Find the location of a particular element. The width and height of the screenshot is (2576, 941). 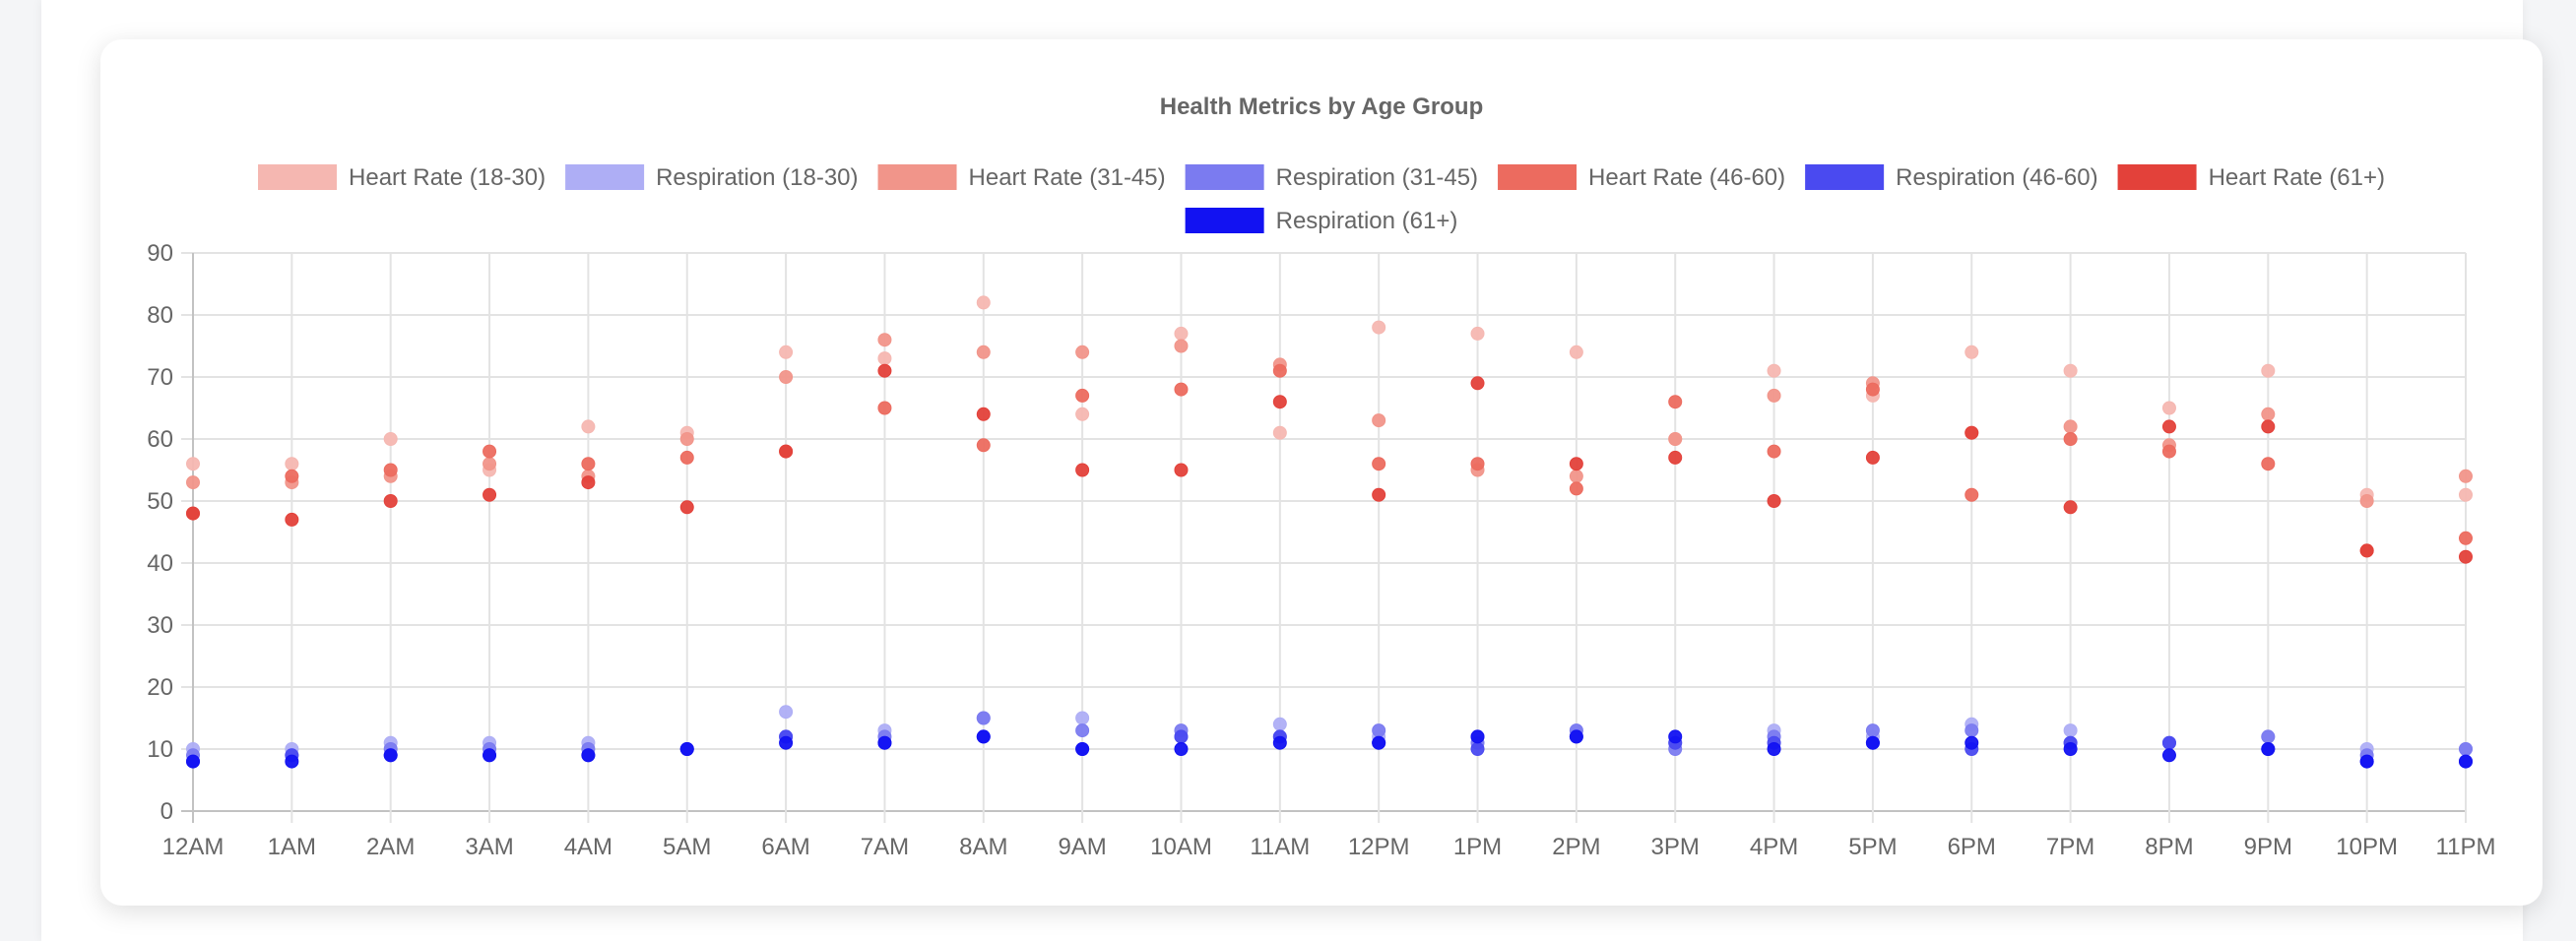

legend-label: Heart Rate (46-60) is located at coordinates (1686, 177).